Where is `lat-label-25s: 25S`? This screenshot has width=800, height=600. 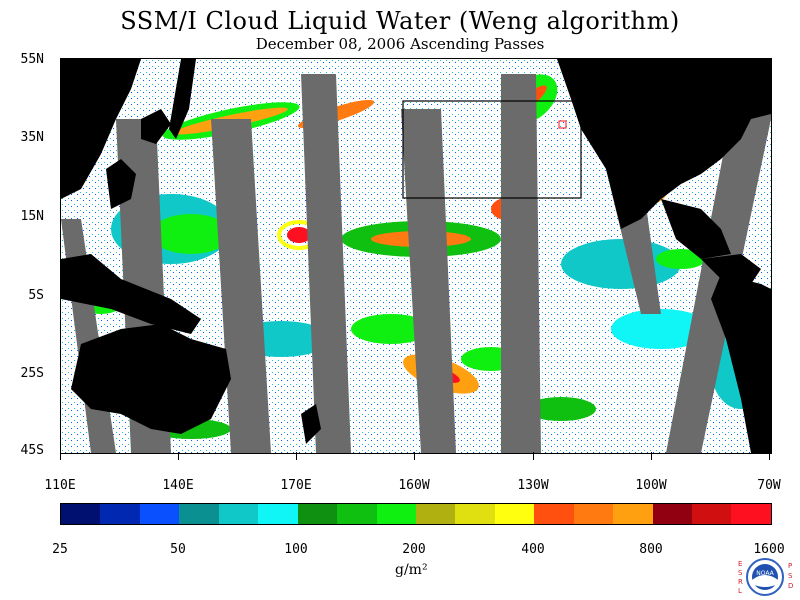
lat-label-25s: 25S is located at coordinates (32, 373).